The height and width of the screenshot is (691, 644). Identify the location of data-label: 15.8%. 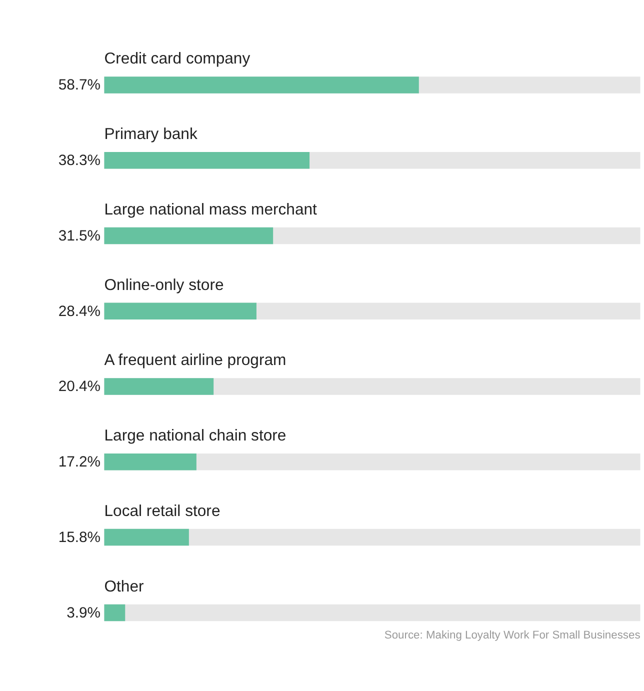
(79, 538).